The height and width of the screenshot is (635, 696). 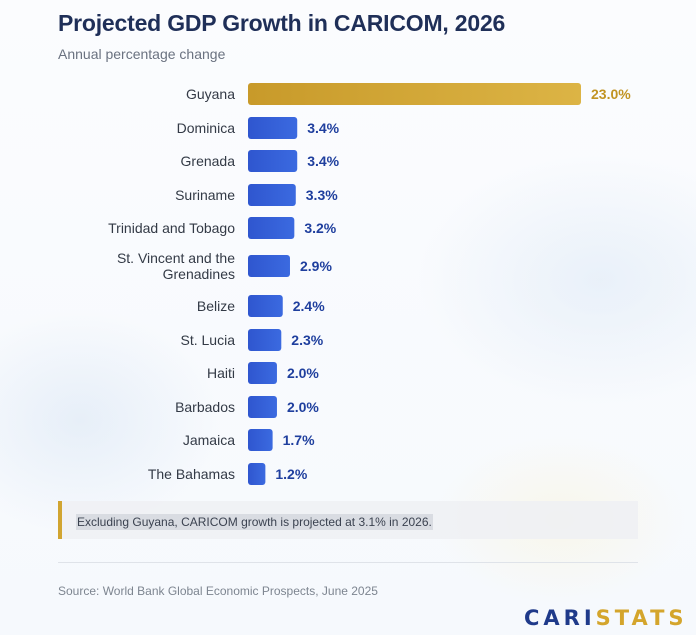 What do you see at coordinates (348, 562) in the screenshot?
I see `divider` at bounding box center [348, 562].